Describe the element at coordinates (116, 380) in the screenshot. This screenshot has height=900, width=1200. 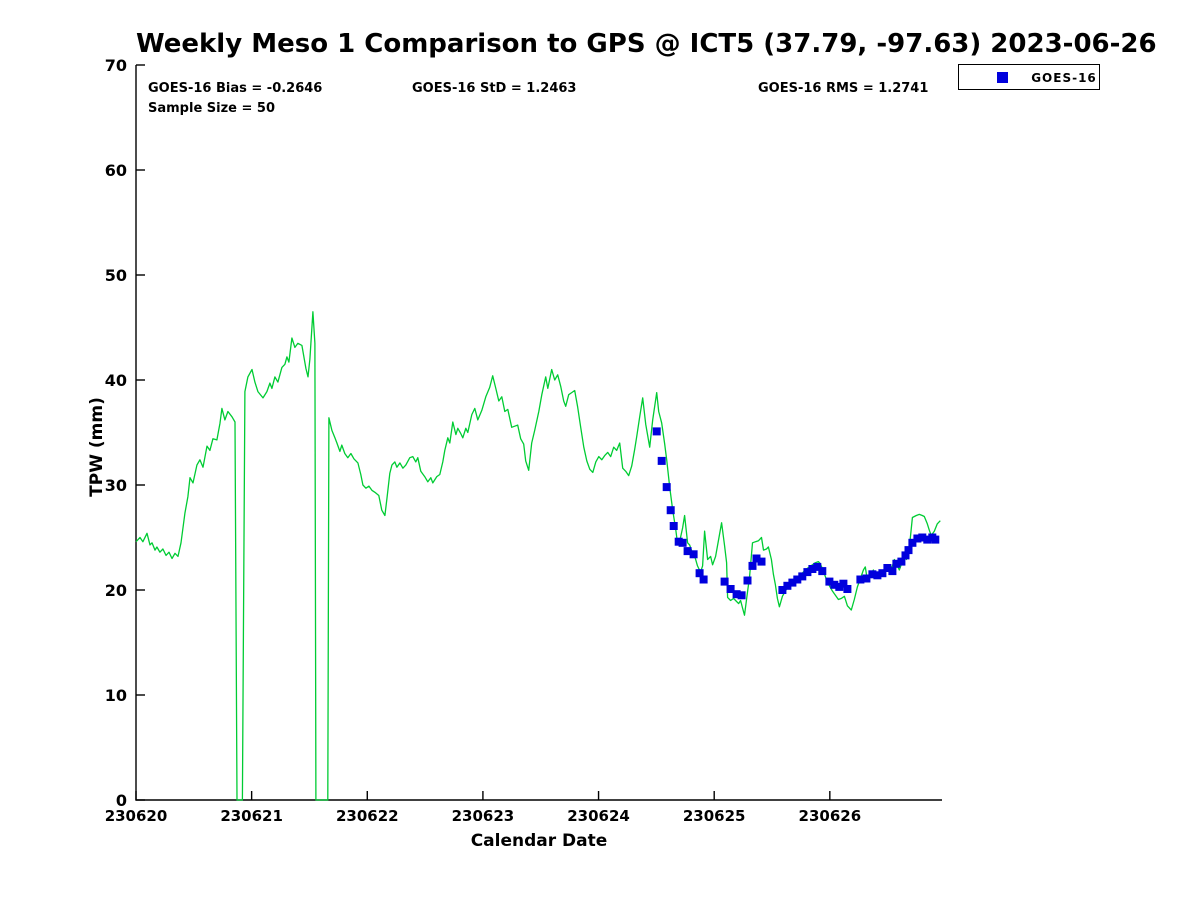
I see `y-tick-label: 40` at that location.